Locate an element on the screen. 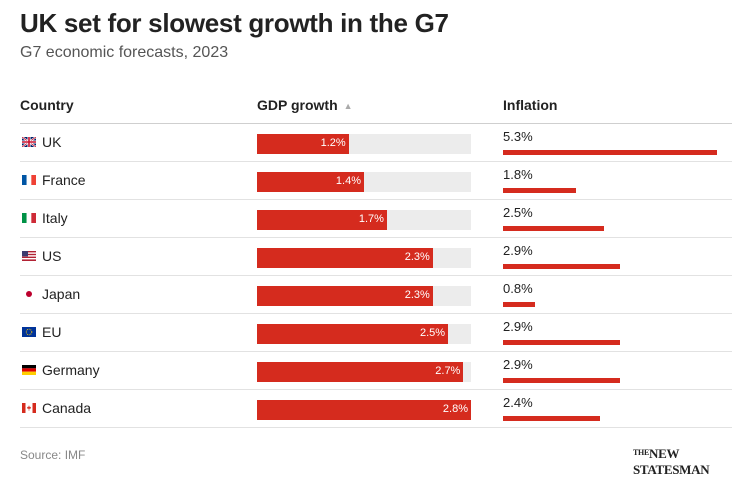 This screenshot has width=751, height=478. source-note: Source: IMF is located at coordinates (53, 455).